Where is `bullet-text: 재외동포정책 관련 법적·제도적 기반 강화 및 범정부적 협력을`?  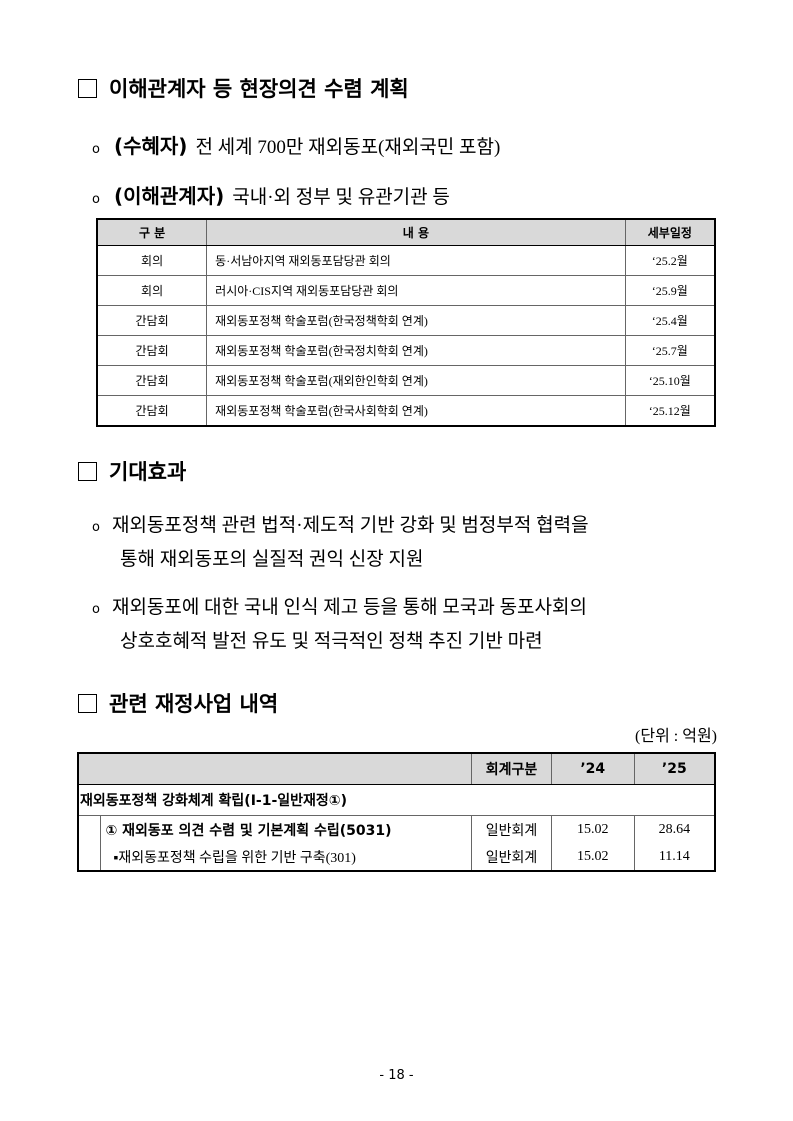 bullet-text: 재외동포정책 관련 법적·제도적 기반 강화 및 범정부적 협력을 is located at coordinates (350, 525).